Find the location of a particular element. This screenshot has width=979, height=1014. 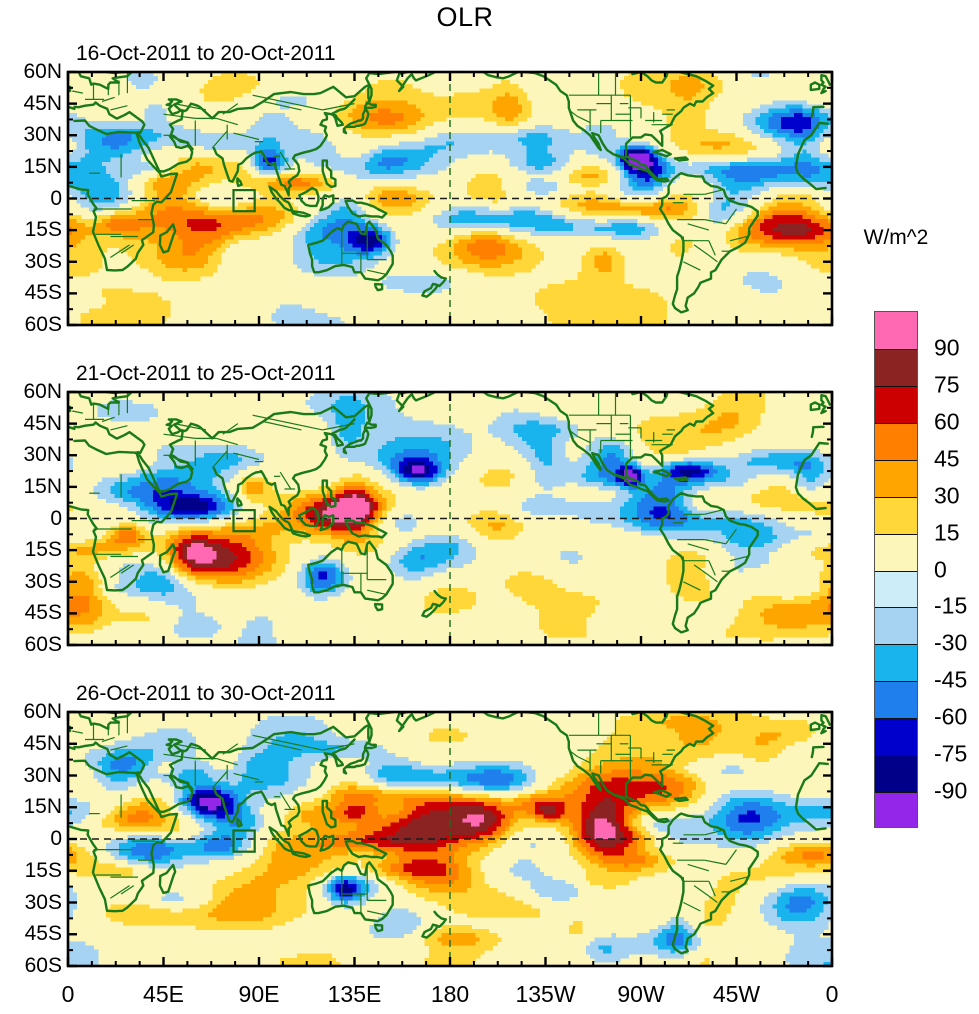

y-axis-label-60N: 60N is located at coordinates (42, 711).